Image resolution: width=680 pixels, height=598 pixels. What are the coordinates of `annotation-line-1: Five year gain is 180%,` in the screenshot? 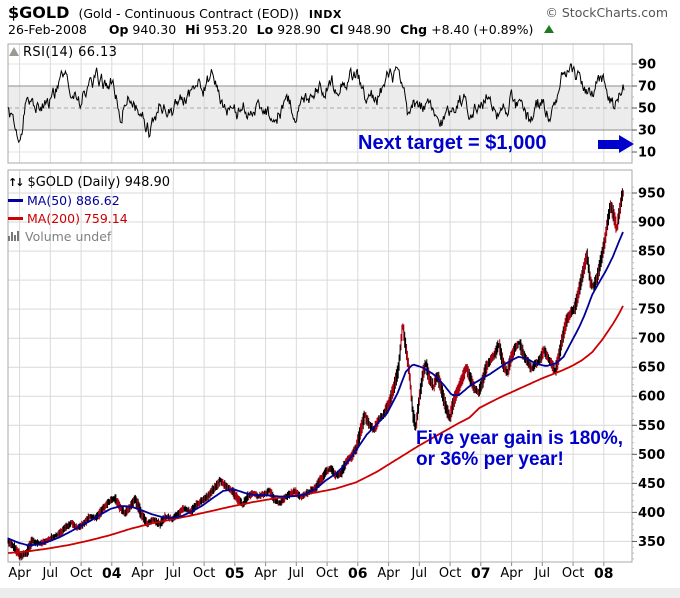 It's located at (520, 438).